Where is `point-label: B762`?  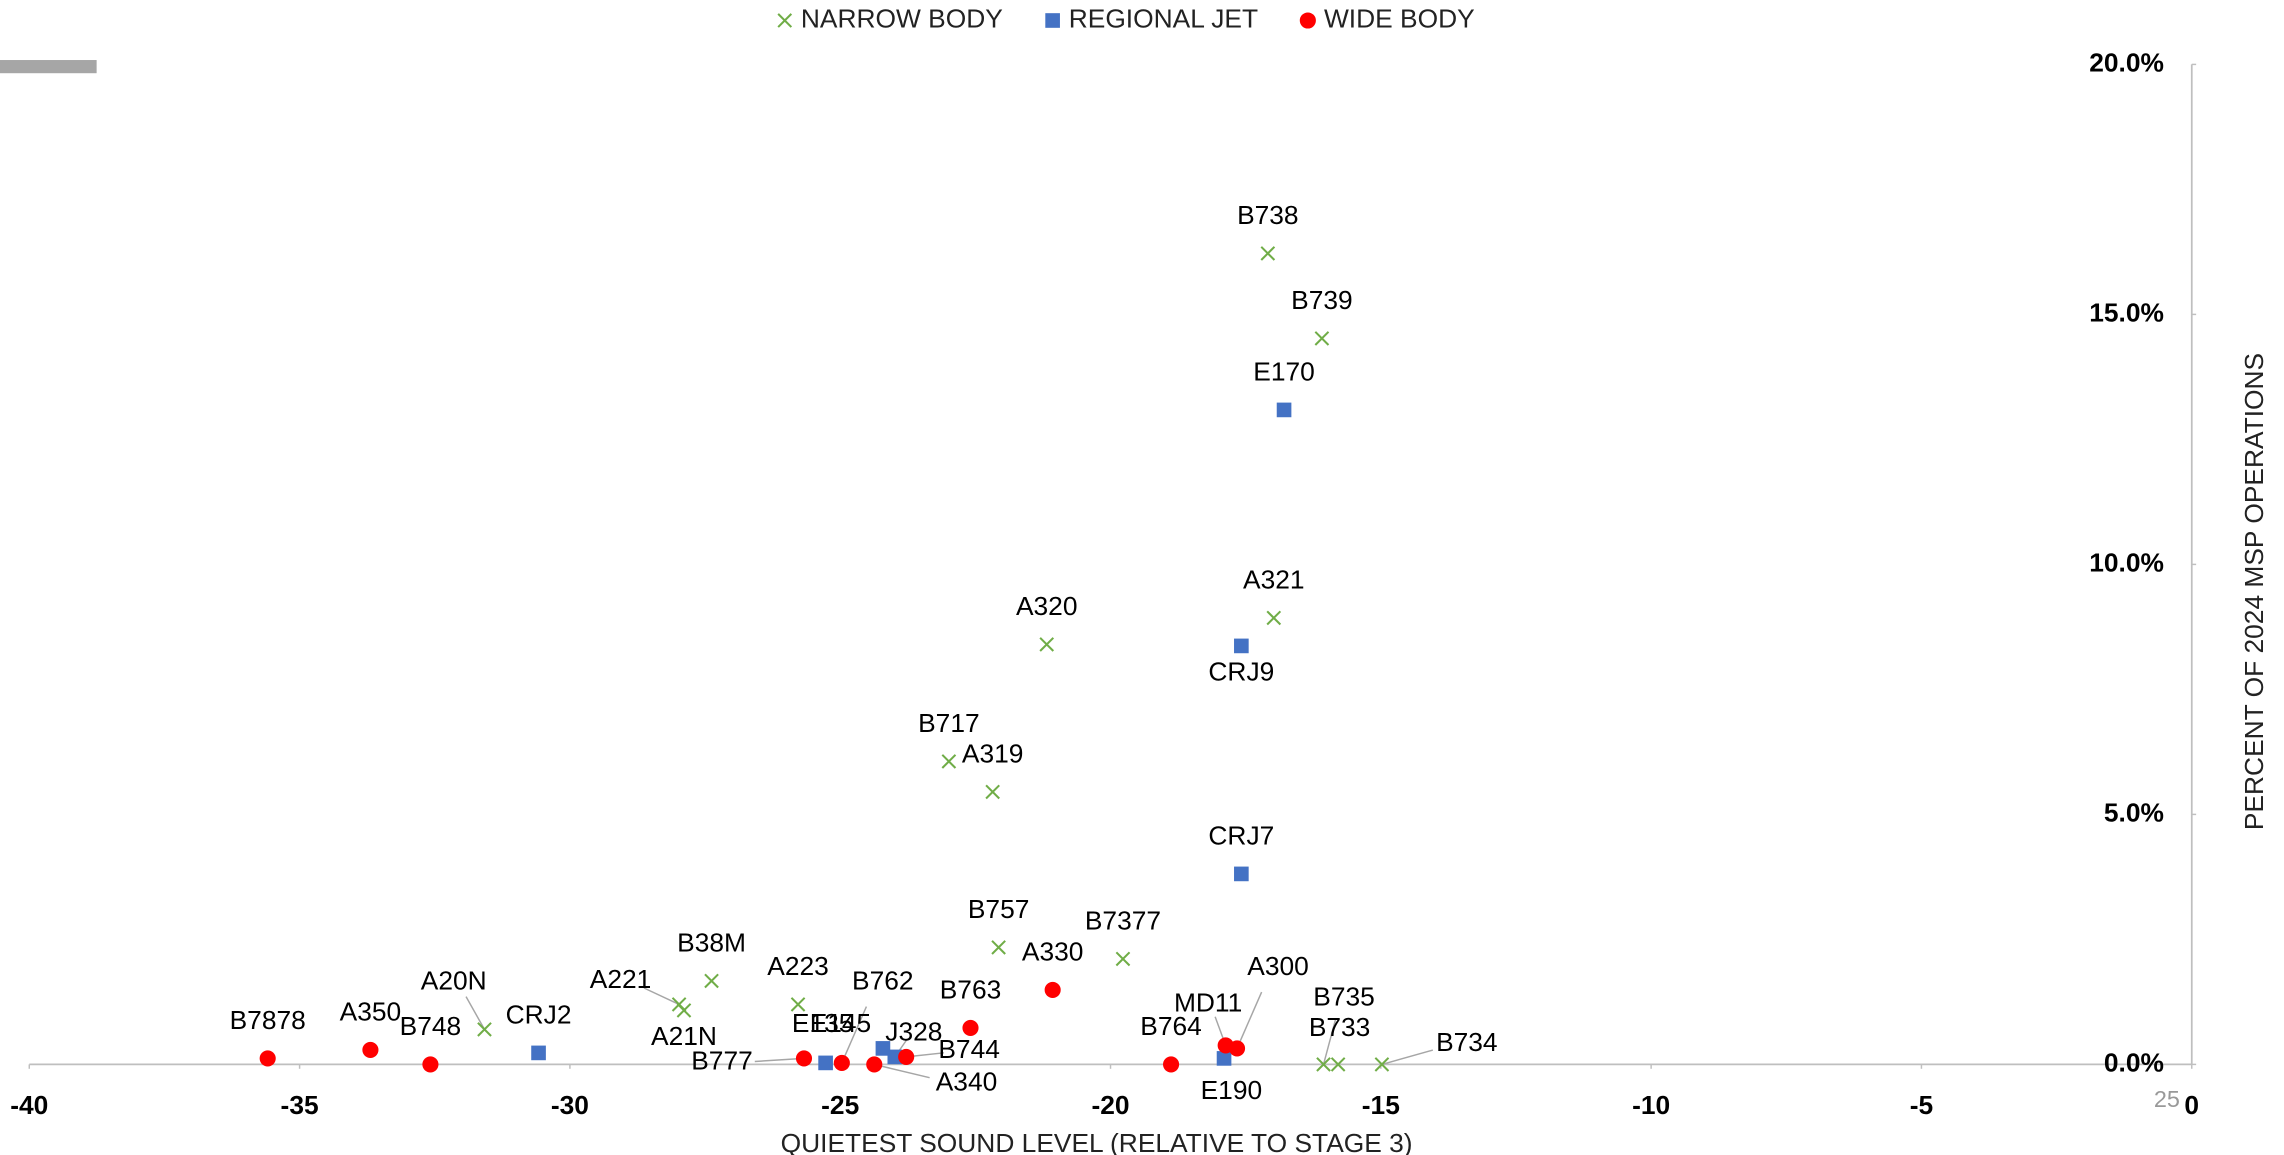
point-label: B762 is located at coordinates (883, 980).